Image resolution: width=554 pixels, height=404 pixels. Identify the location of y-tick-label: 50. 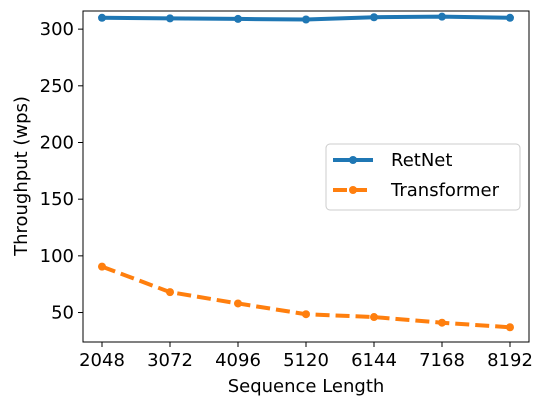
(62, 313).